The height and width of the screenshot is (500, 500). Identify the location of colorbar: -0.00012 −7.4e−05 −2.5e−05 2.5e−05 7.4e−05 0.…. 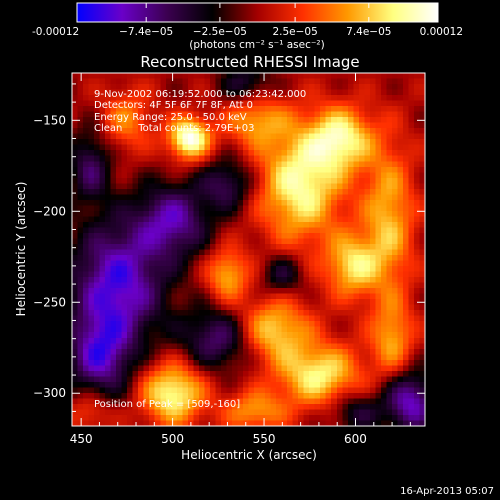
(247, 26).